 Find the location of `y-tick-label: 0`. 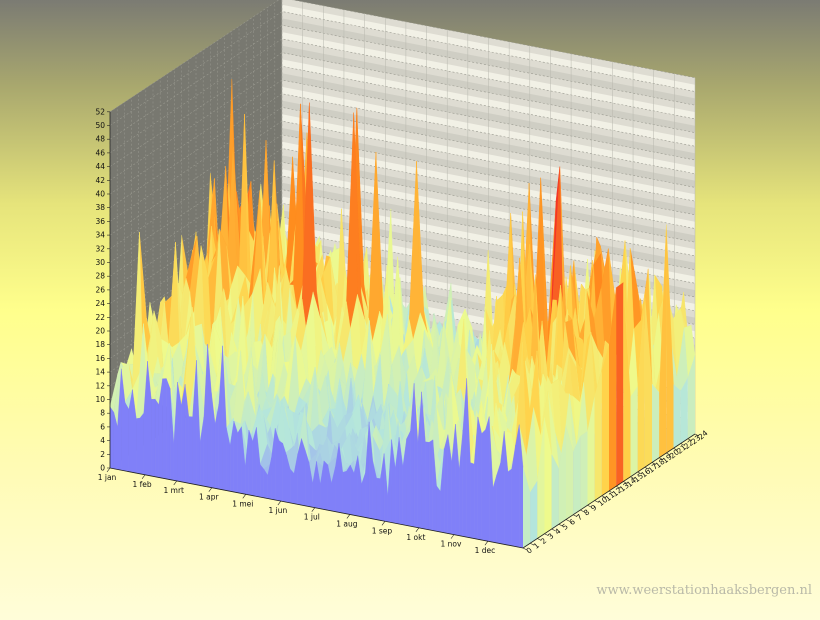

y-tick-label: 0 is located at coordinates (530, 550).